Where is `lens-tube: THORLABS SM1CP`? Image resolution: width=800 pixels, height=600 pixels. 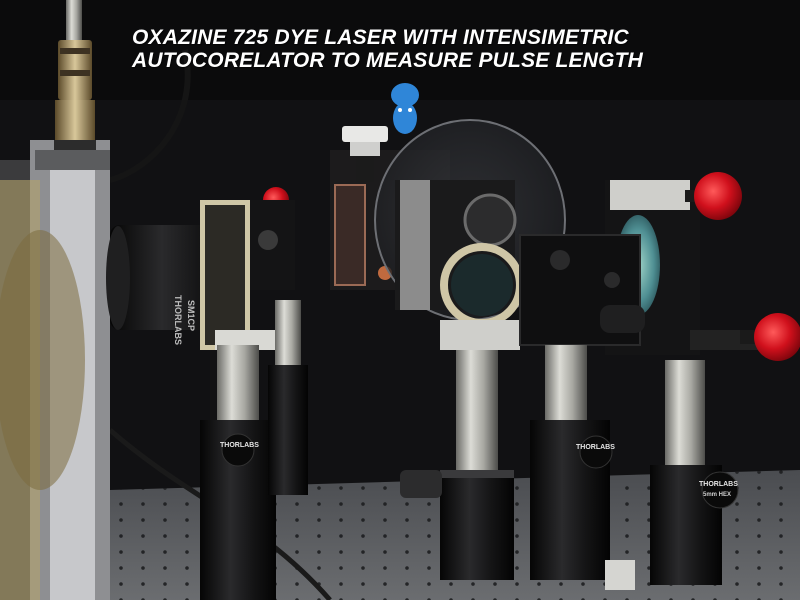 lens-tube: THORLABS SM1CP is located at coordinates (190, 275).